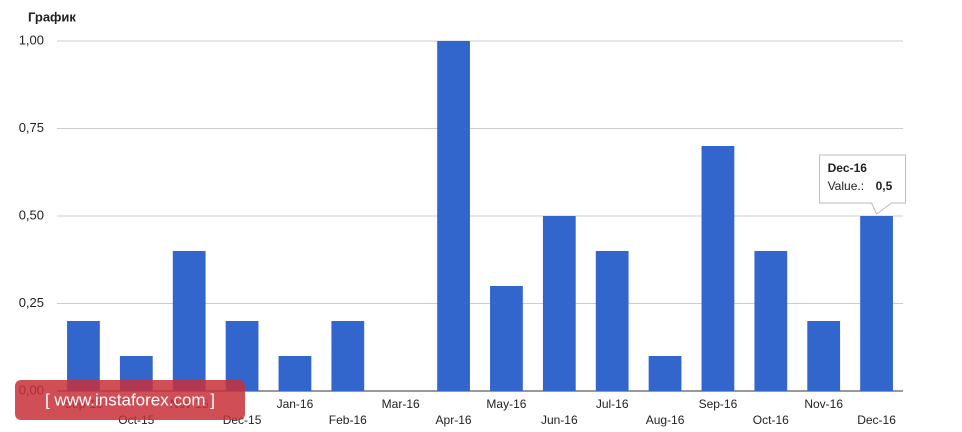 This screenshot has width=962, height=432. Describe the element at coordinates (884, 186) in the screenshot. I see `tooltip-value: 0,5` at that location.